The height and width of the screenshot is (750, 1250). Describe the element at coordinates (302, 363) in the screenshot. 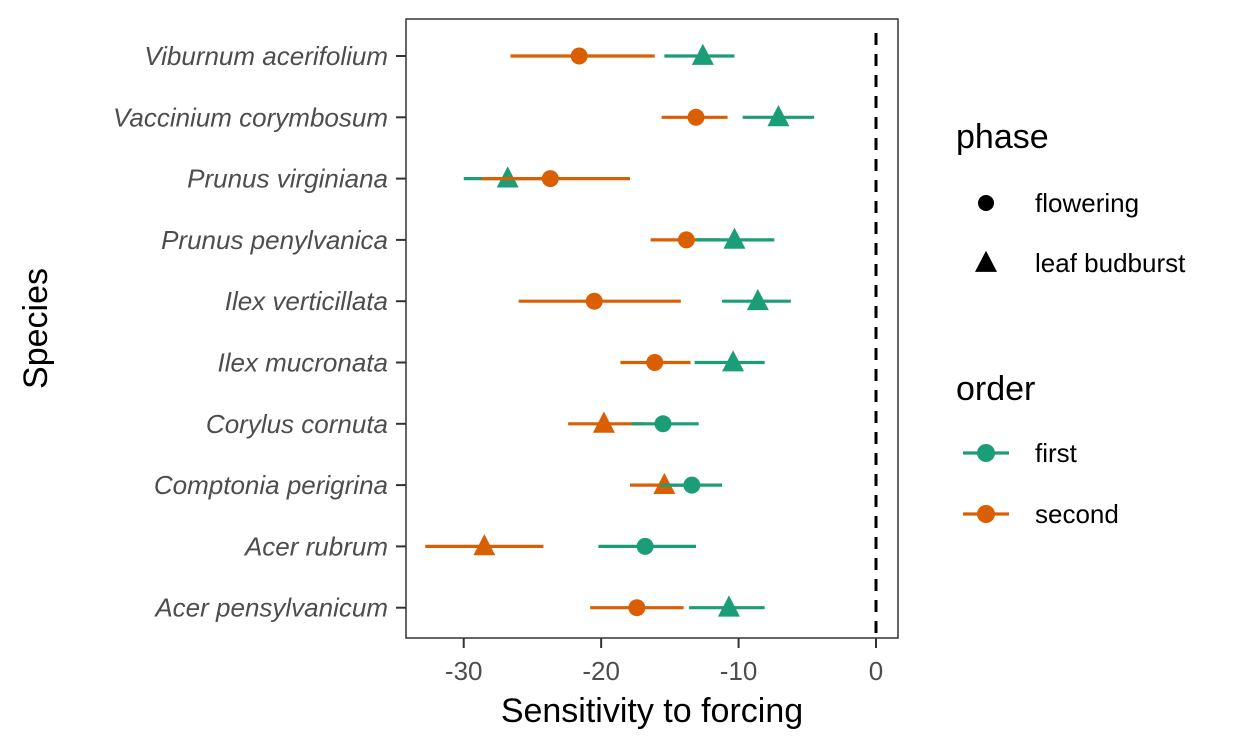

I see `y-tick-label: Ilex mucronata` at that location.